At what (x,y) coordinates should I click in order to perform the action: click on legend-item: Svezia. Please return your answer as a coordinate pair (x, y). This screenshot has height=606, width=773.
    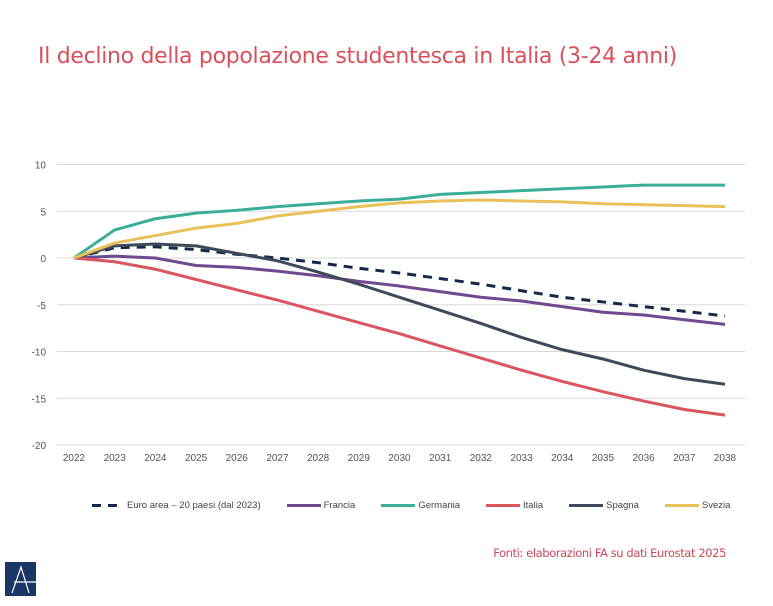
    Looking at the image, I should click on (697, 505).